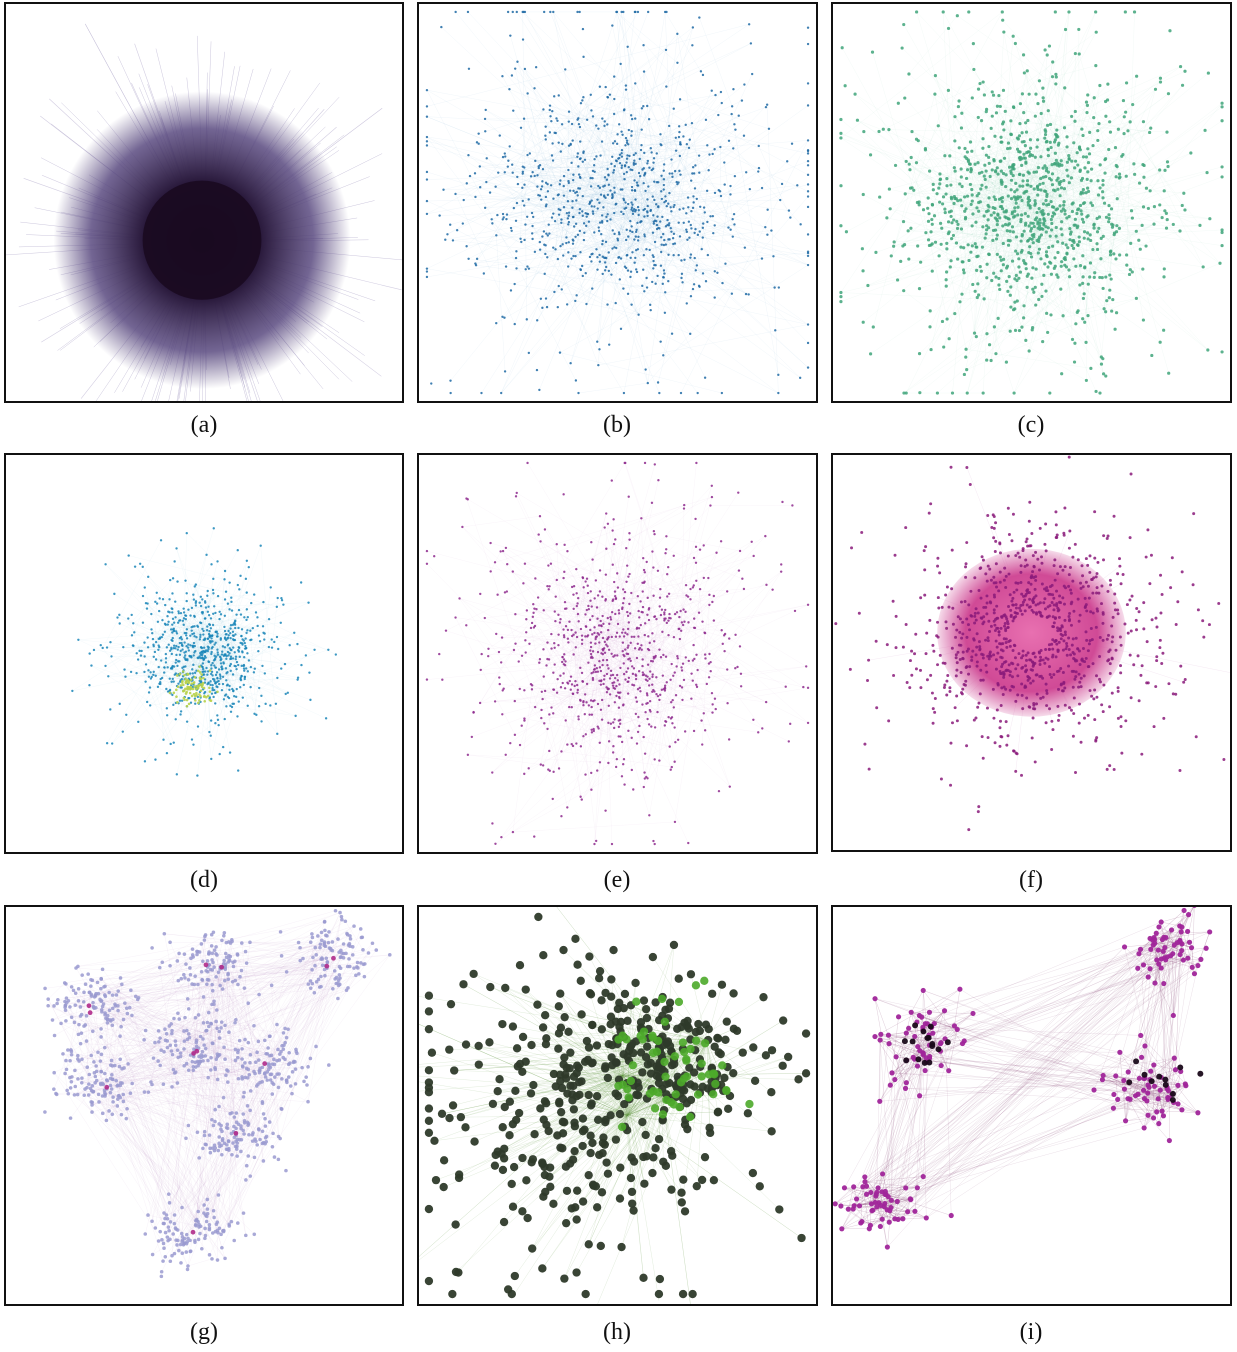  I want to click on network-graph-b, so click(617, 202).